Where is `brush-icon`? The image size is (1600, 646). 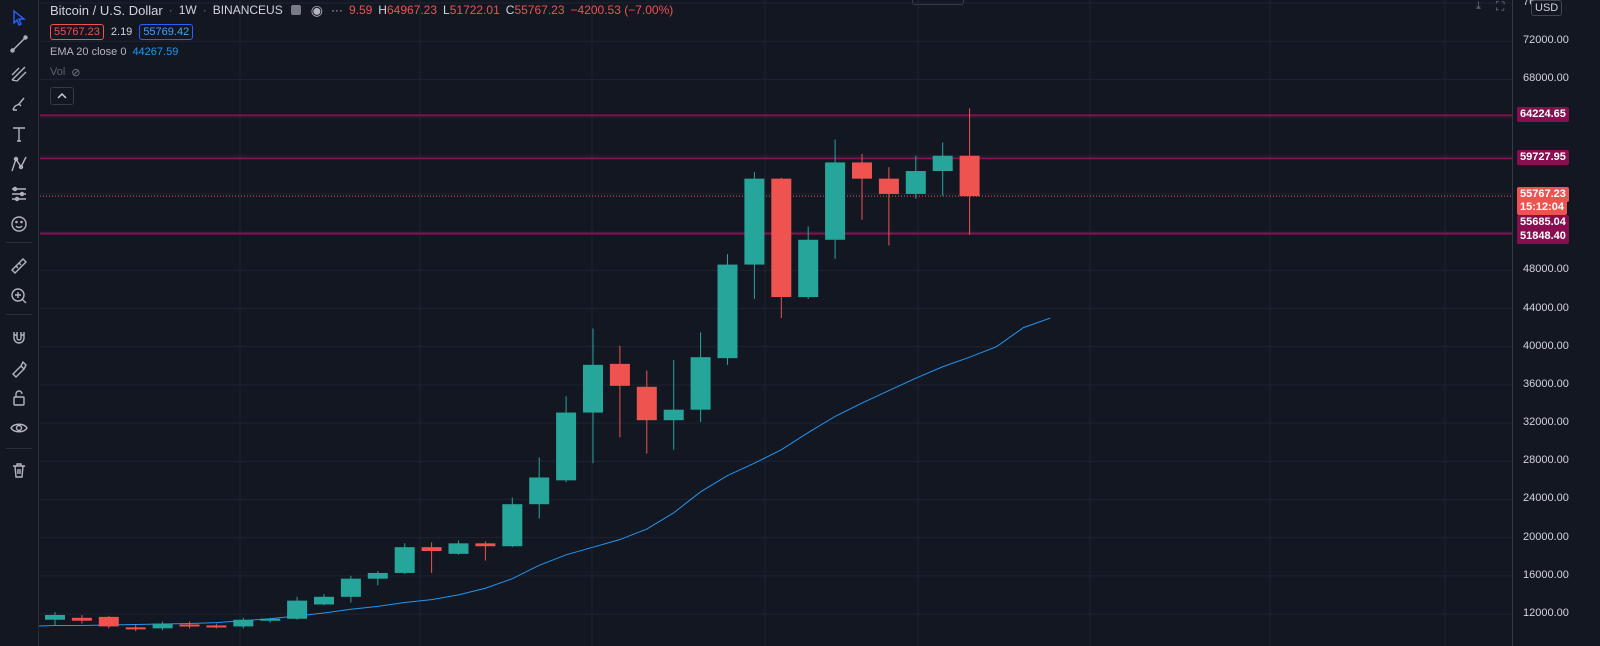 brush-icon is located at coordinates (19, 104).